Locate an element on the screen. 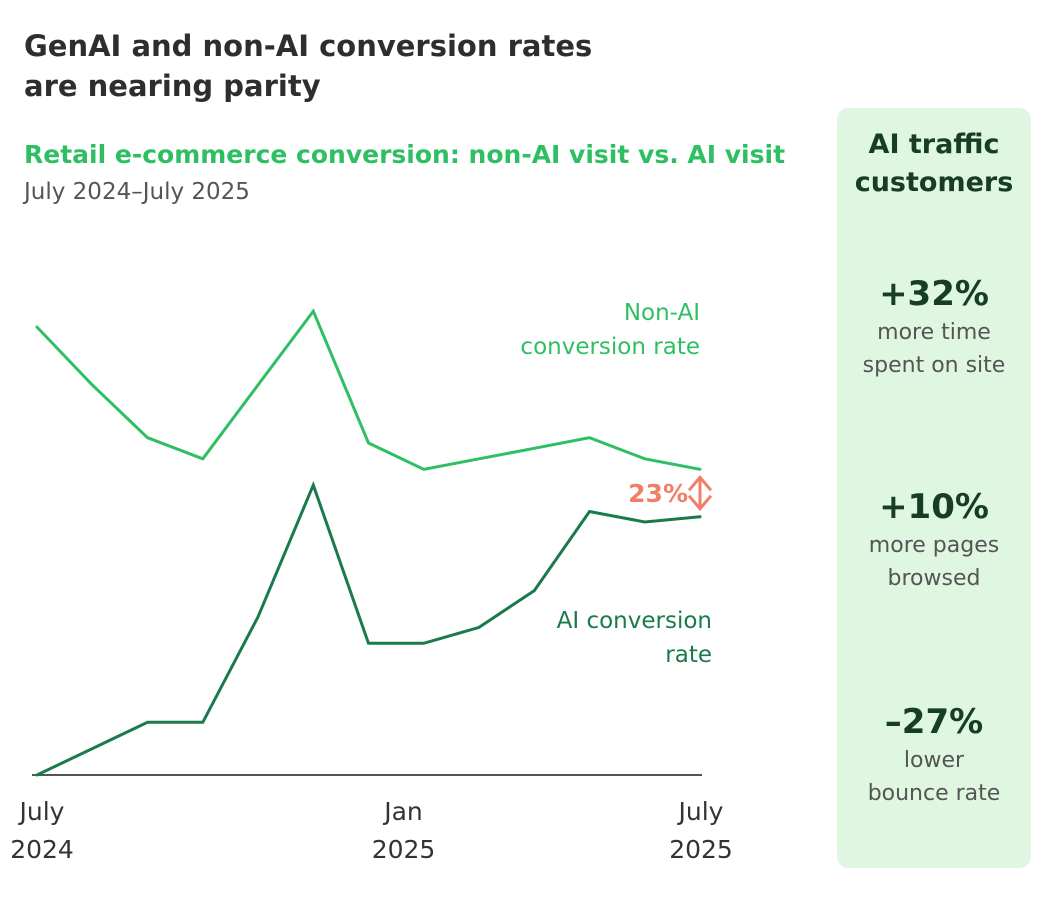  series-label-non-ai: conversion rate is located at coordinates (610, 347).